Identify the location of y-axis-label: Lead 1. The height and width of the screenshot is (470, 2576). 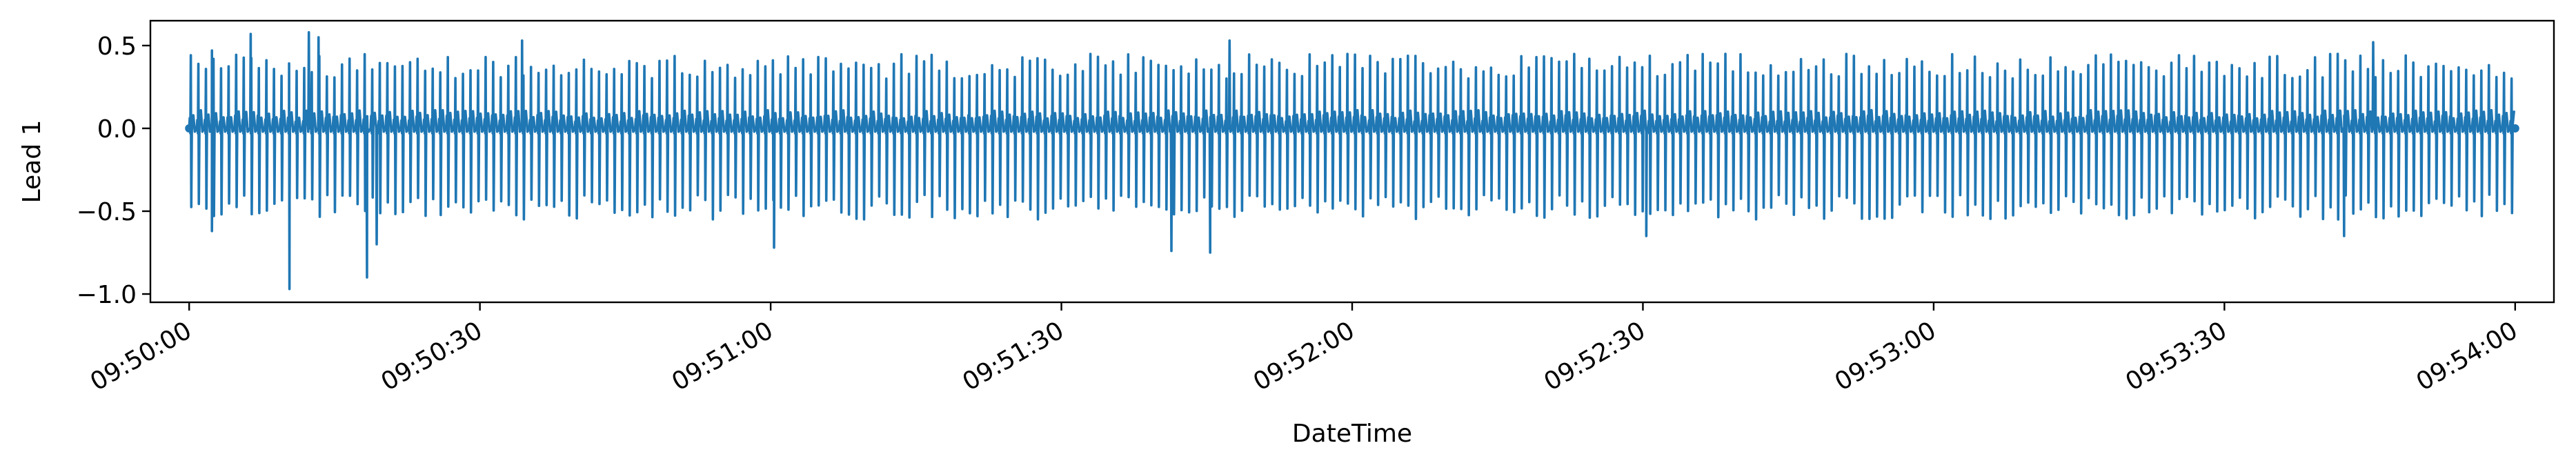
(32, 162).